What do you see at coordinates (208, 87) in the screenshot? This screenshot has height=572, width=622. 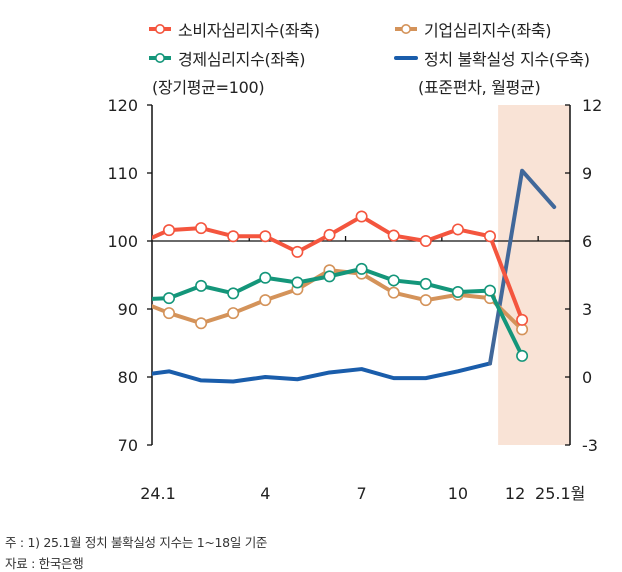 I see `left-axis-note: (장기평균=100)` at bounding box center [208, 87].